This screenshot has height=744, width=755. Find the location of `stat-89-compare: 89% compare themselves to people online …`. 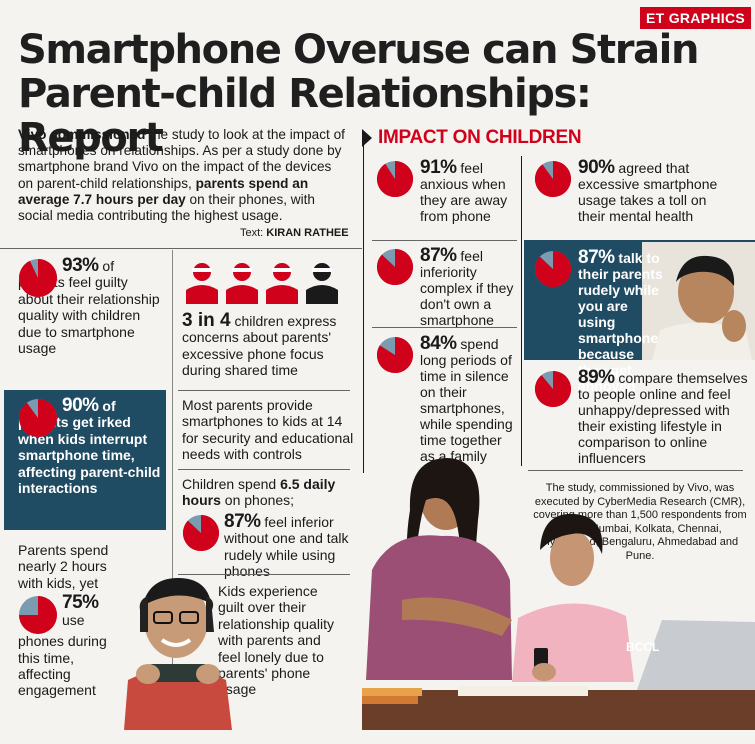

stat-89-compare: 89% compare themselves to people online … is located at coordinates (641, 416).